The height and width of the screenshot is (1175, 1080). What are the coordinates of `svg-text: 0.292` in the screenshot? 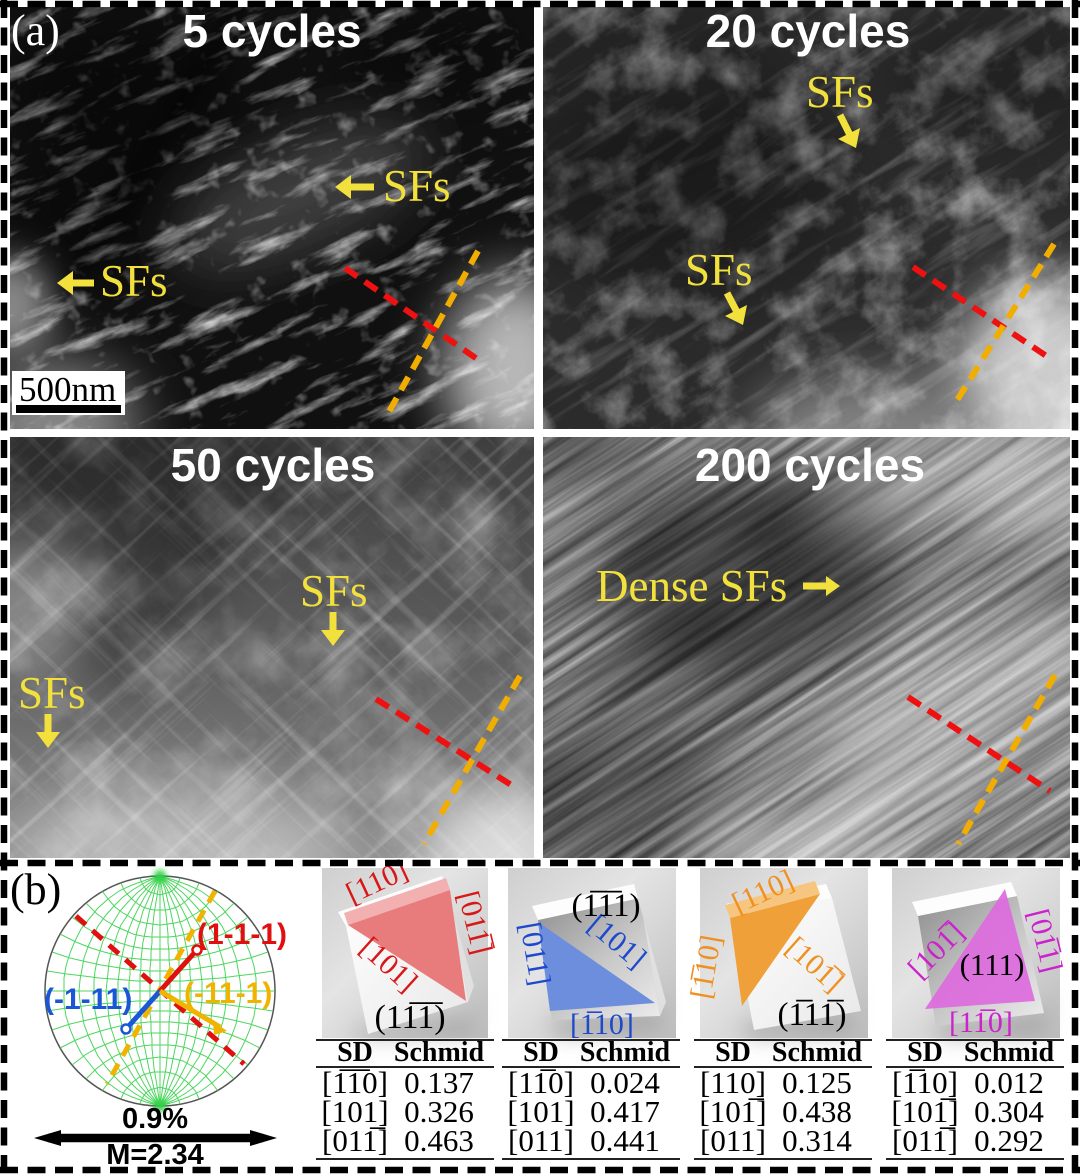 It's located at (1009, 1140).